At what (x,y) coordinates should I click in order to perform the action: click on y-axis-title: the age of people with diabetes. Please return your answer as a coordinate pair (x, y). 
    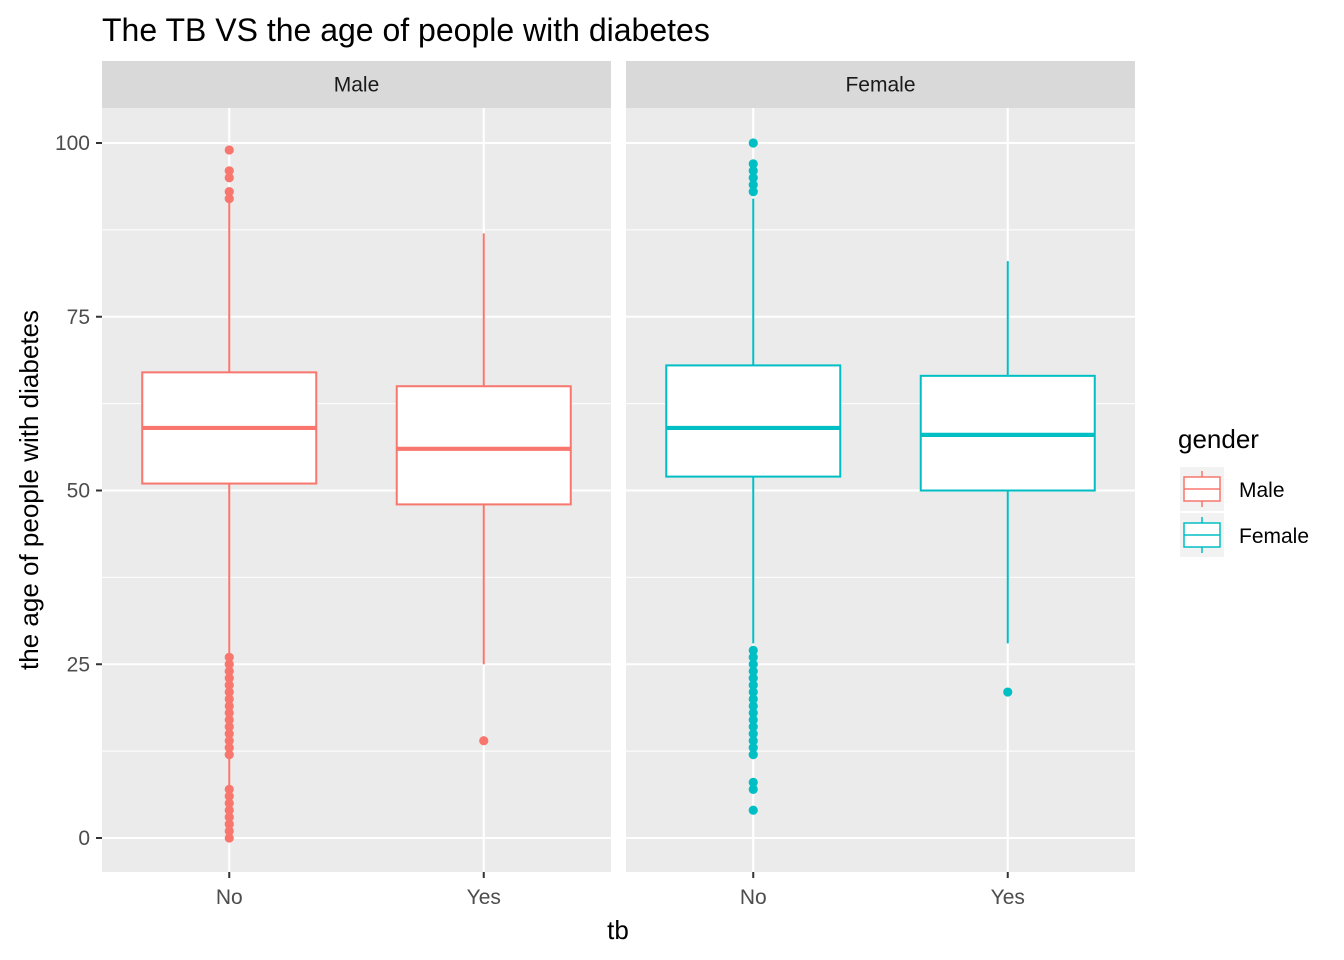
    Looking at the image, I should click on (29, 490).